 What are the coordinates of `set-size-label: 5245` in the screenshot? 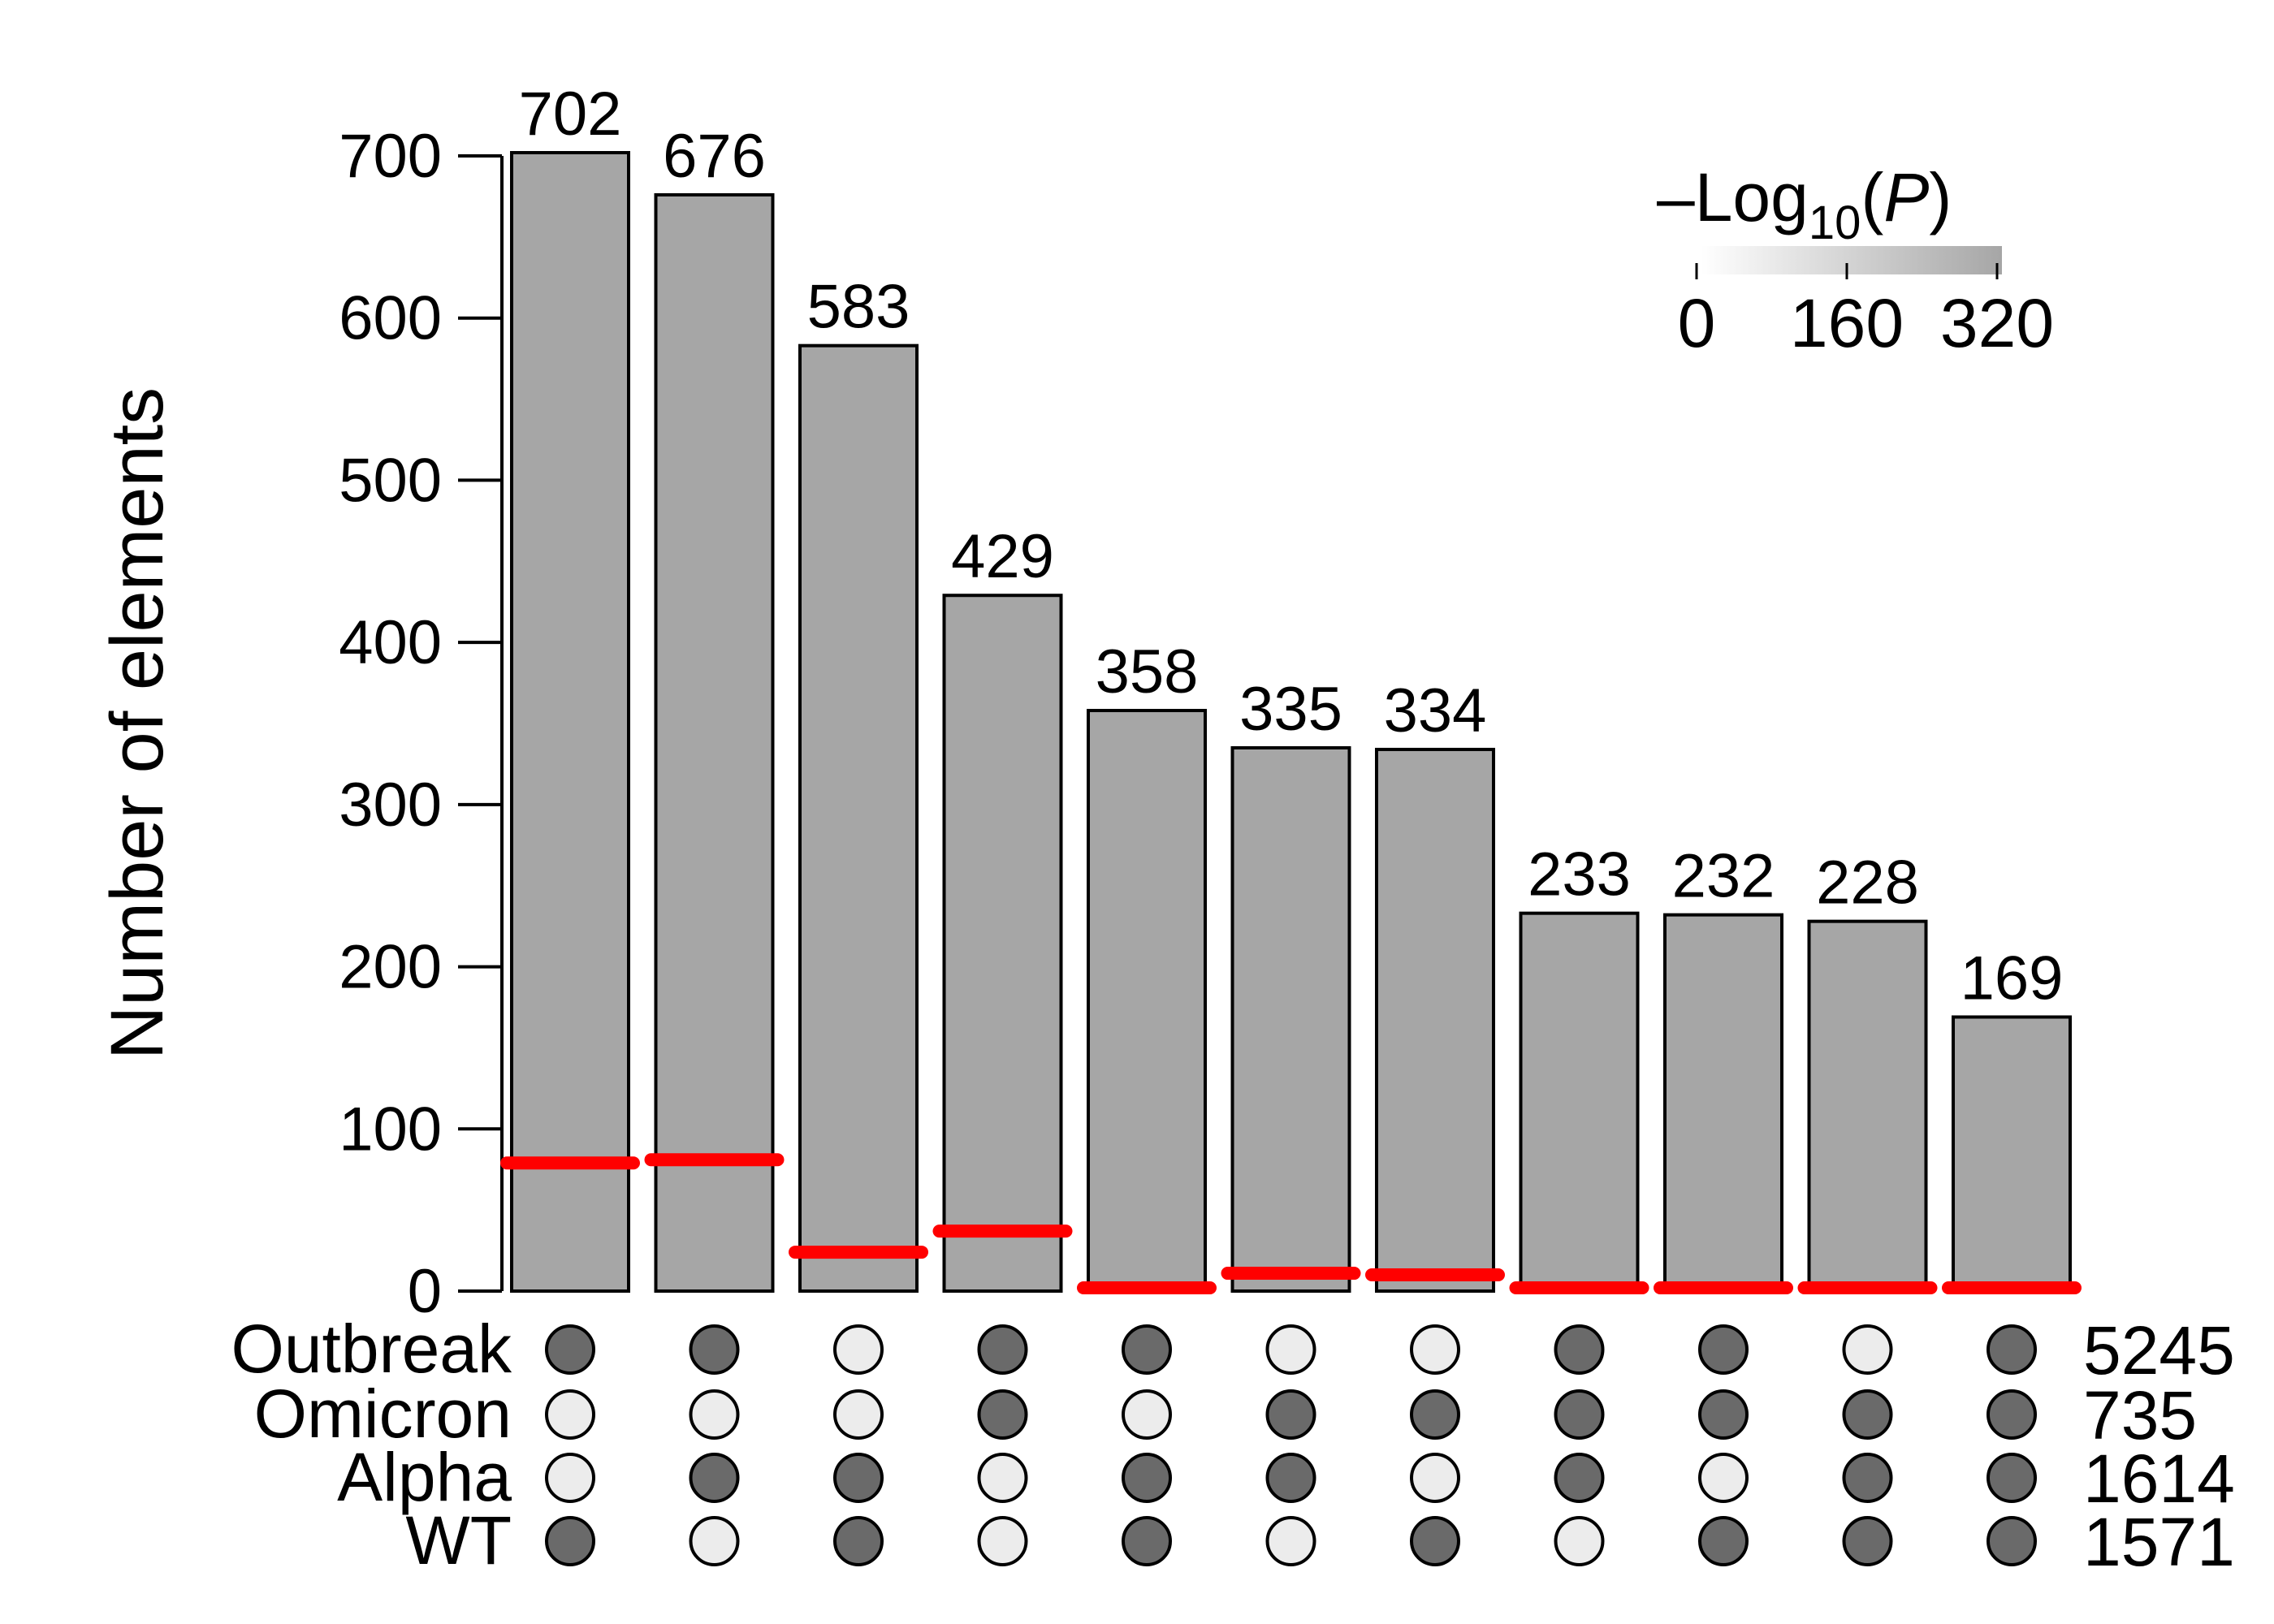 It's located at (2159, 1350).